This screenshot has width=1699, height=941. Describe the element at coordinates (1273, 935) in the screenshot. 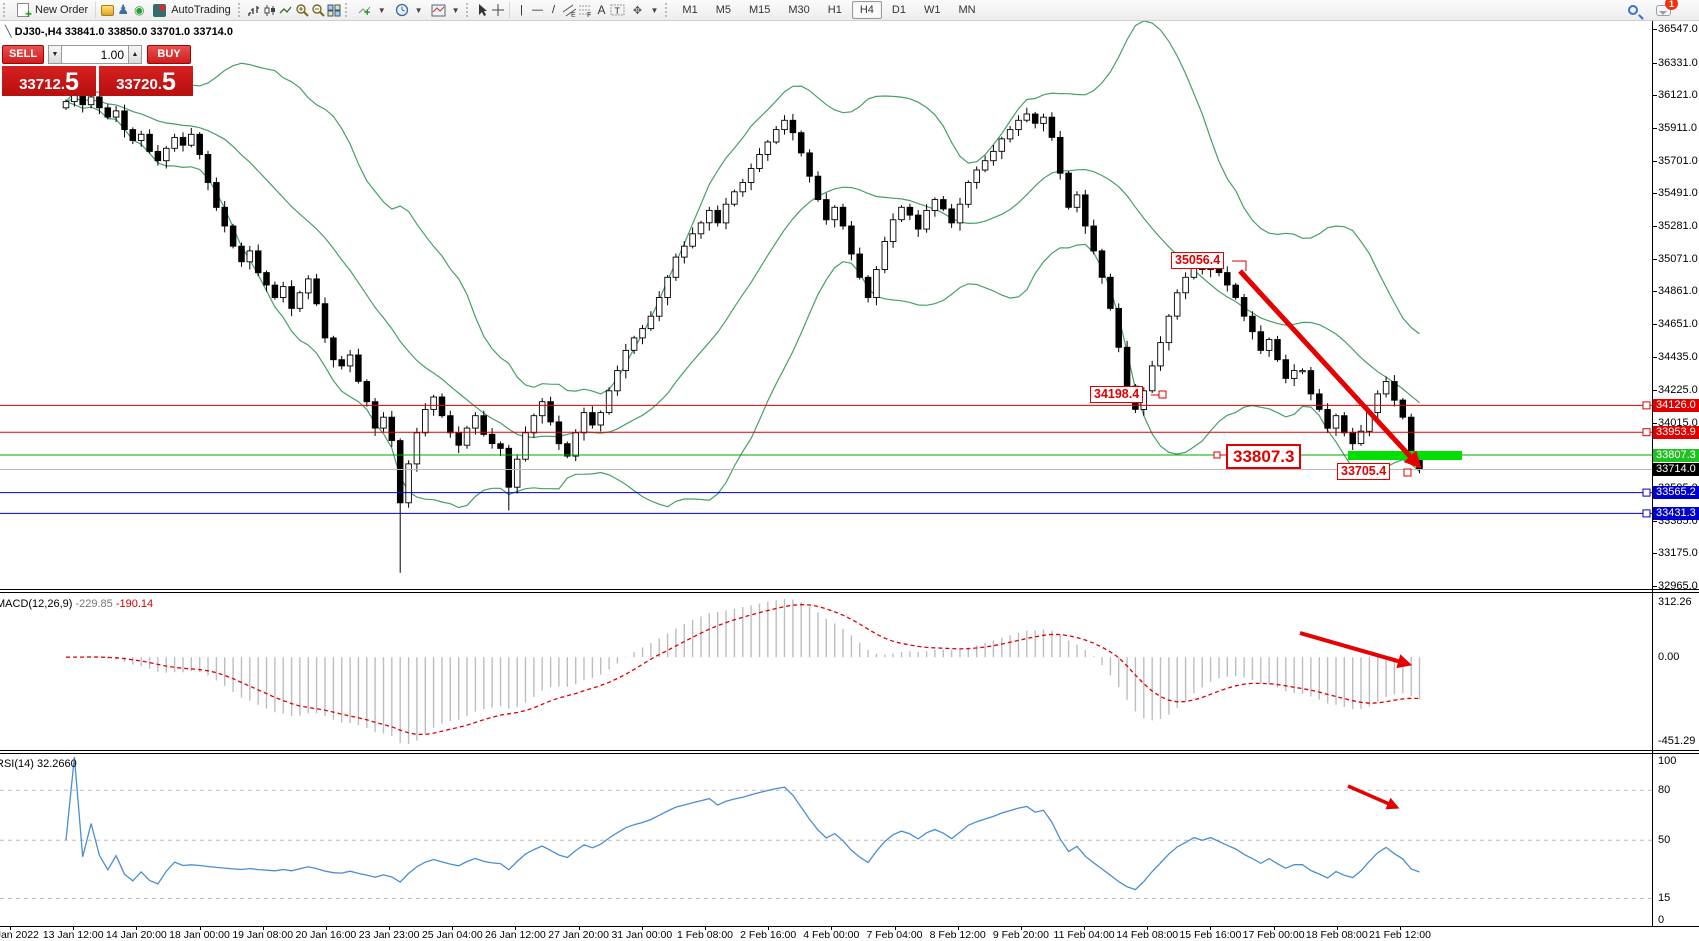

I see `time-axis-label: 17 Feb 00:00` at that location.